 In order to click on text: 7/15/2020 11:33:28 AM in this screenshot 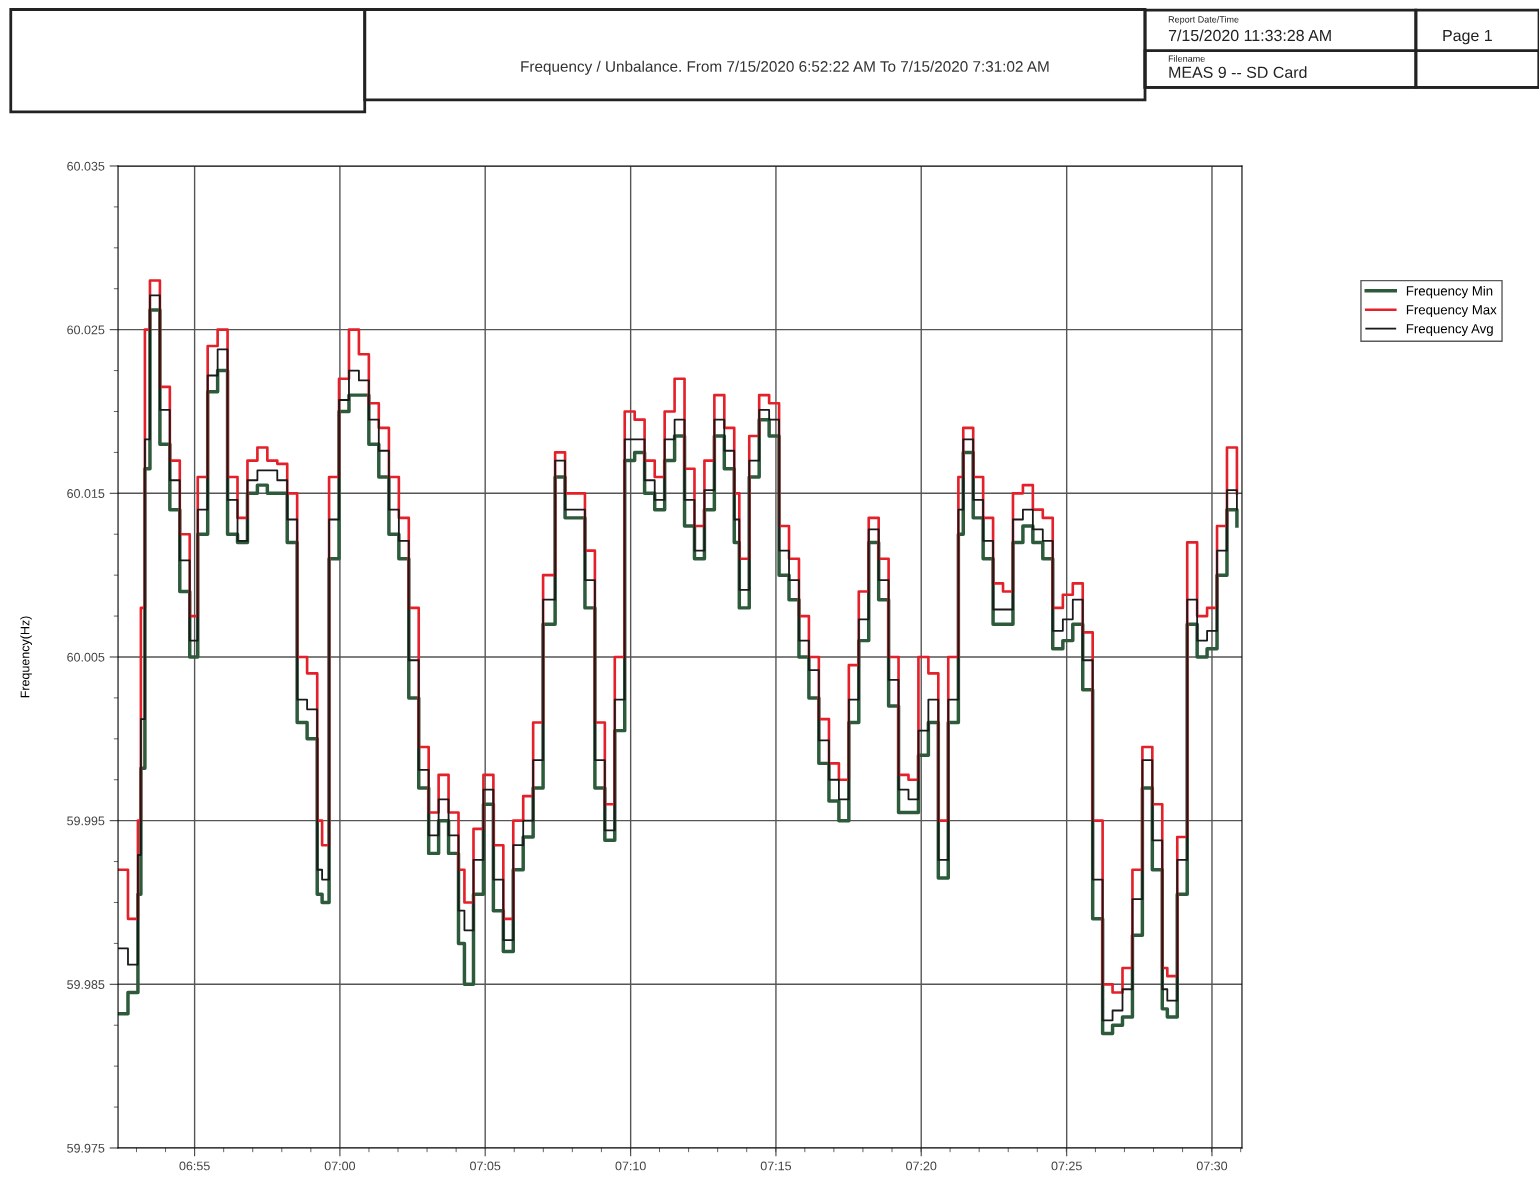, I will do `click(1249, 35)`.